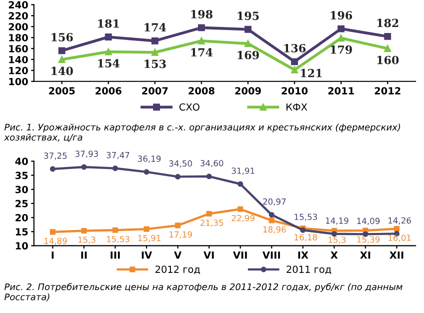 Image resolution: width=424 pixels, height=313 pixels. Describe the element at coordinates (18, 16) in the screenshot. I see `y-tick-label: 220` at that location.